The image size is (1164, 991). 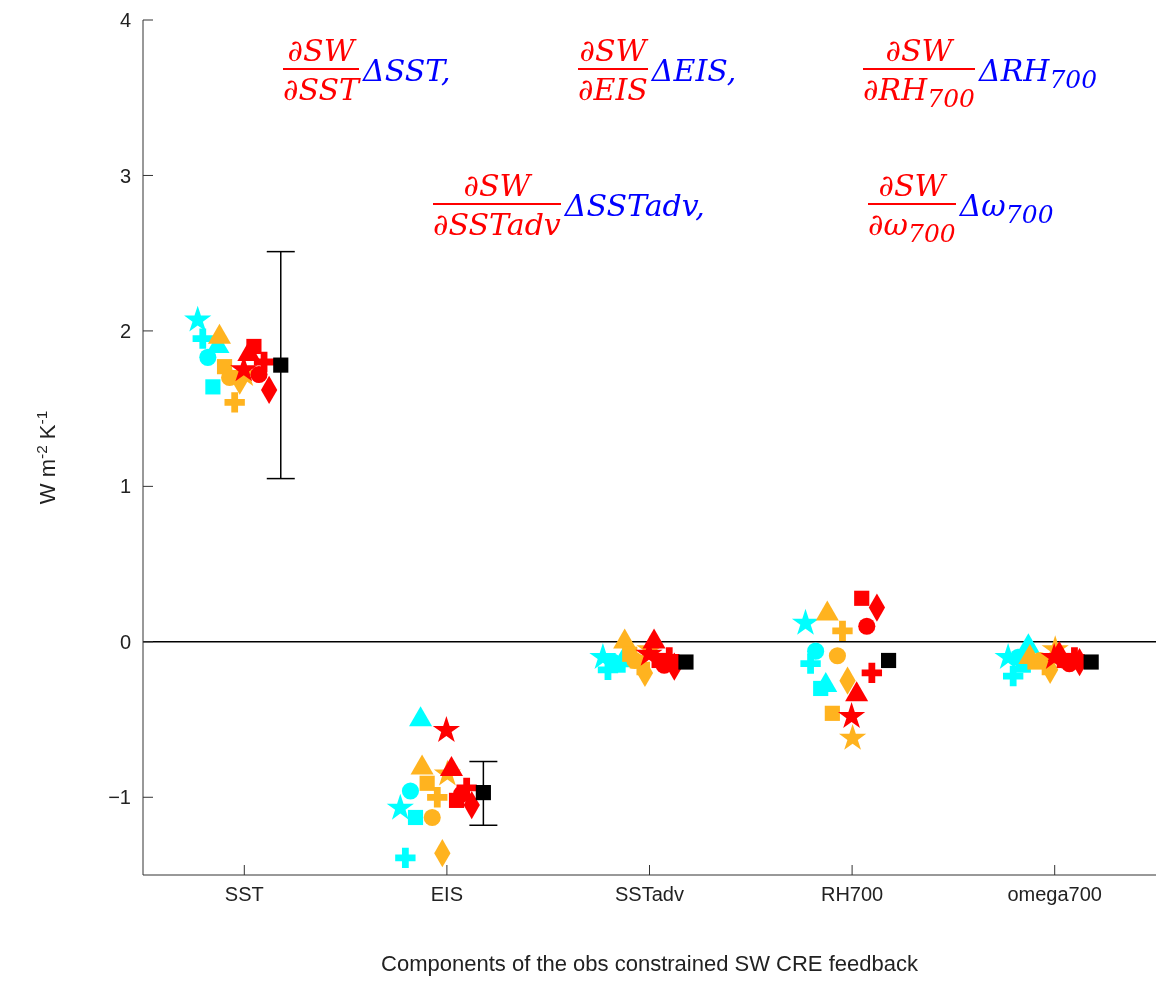 I want to click on annotation: ∂RH$_{700}$, so click(x=919, y=90).